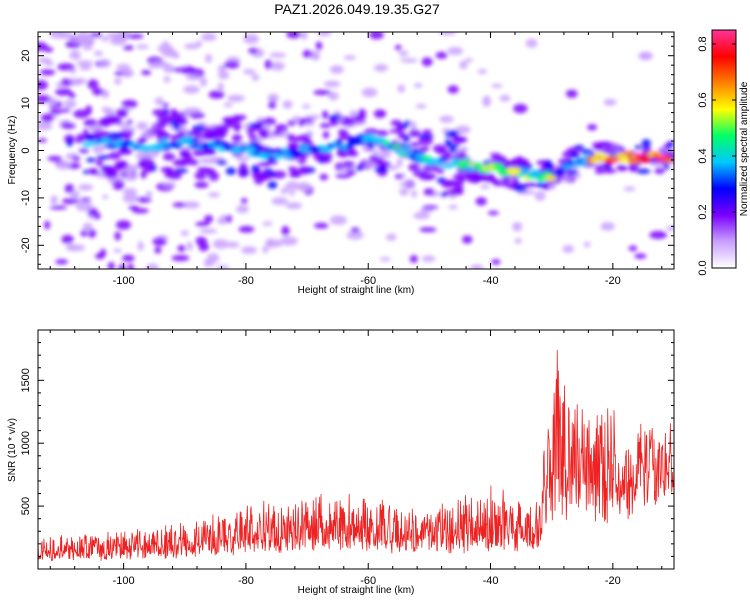  What do you see at coordinates (124, 281) in the screenshot?
I see `spectrogram-xtick-label: -100` at bounding box center [124, 281].